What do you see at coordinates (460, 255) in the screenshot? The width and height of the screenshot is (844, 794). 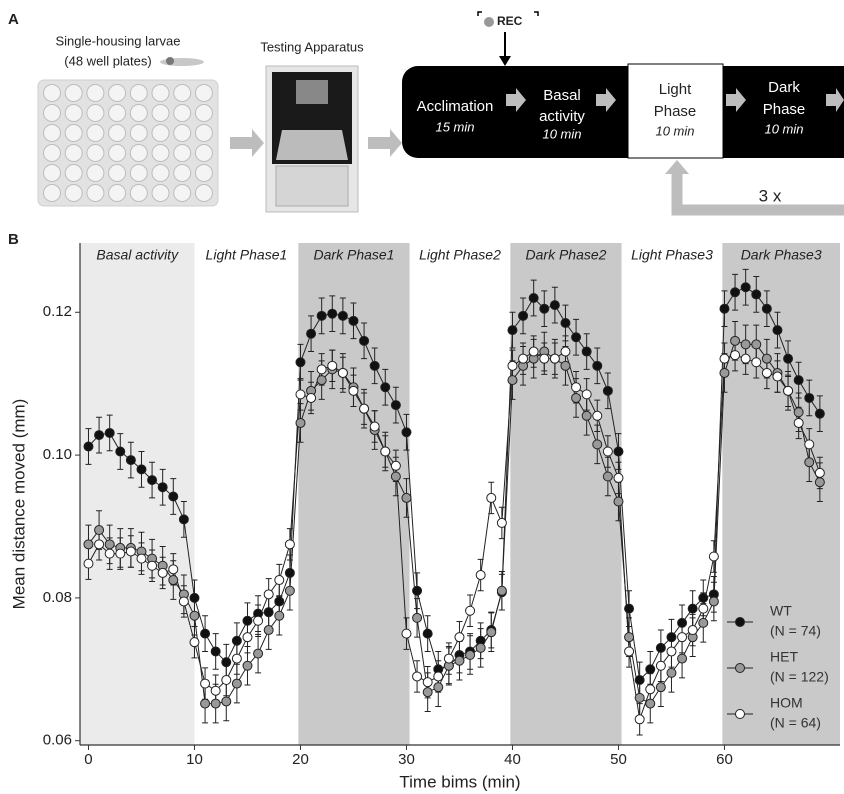 I see `region-label: Light Phase2` at bounding box center [460, 255].